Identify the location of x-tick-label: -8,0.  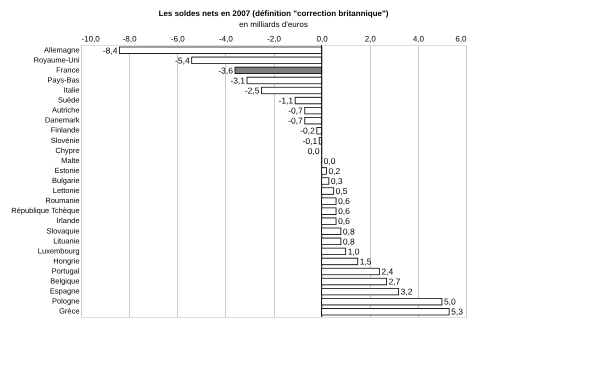
(130, 39).